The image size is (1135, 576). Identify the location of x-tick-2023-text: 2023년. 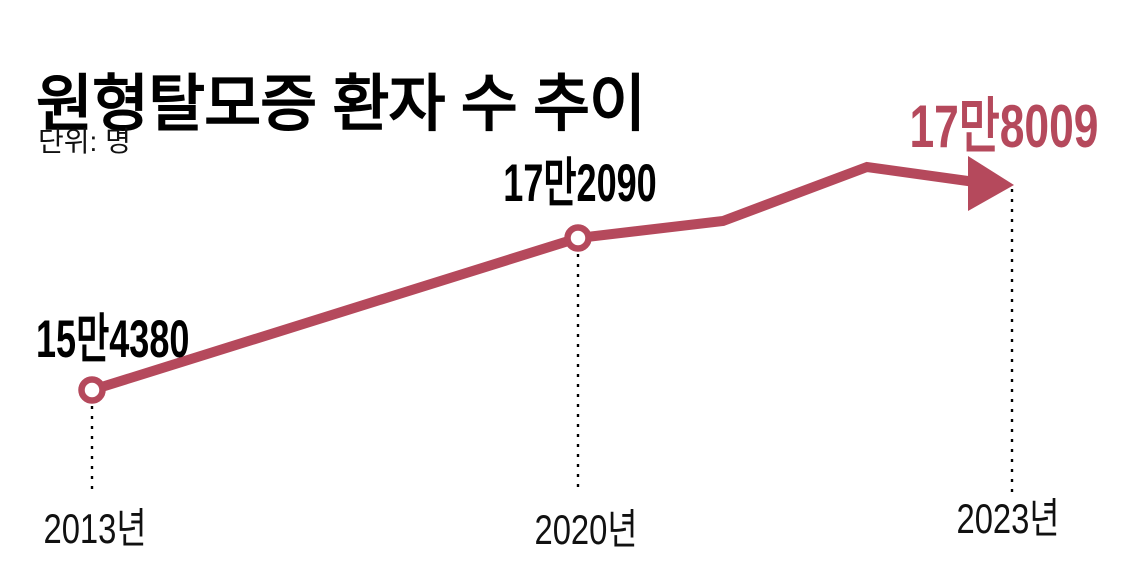
(1008, 518).